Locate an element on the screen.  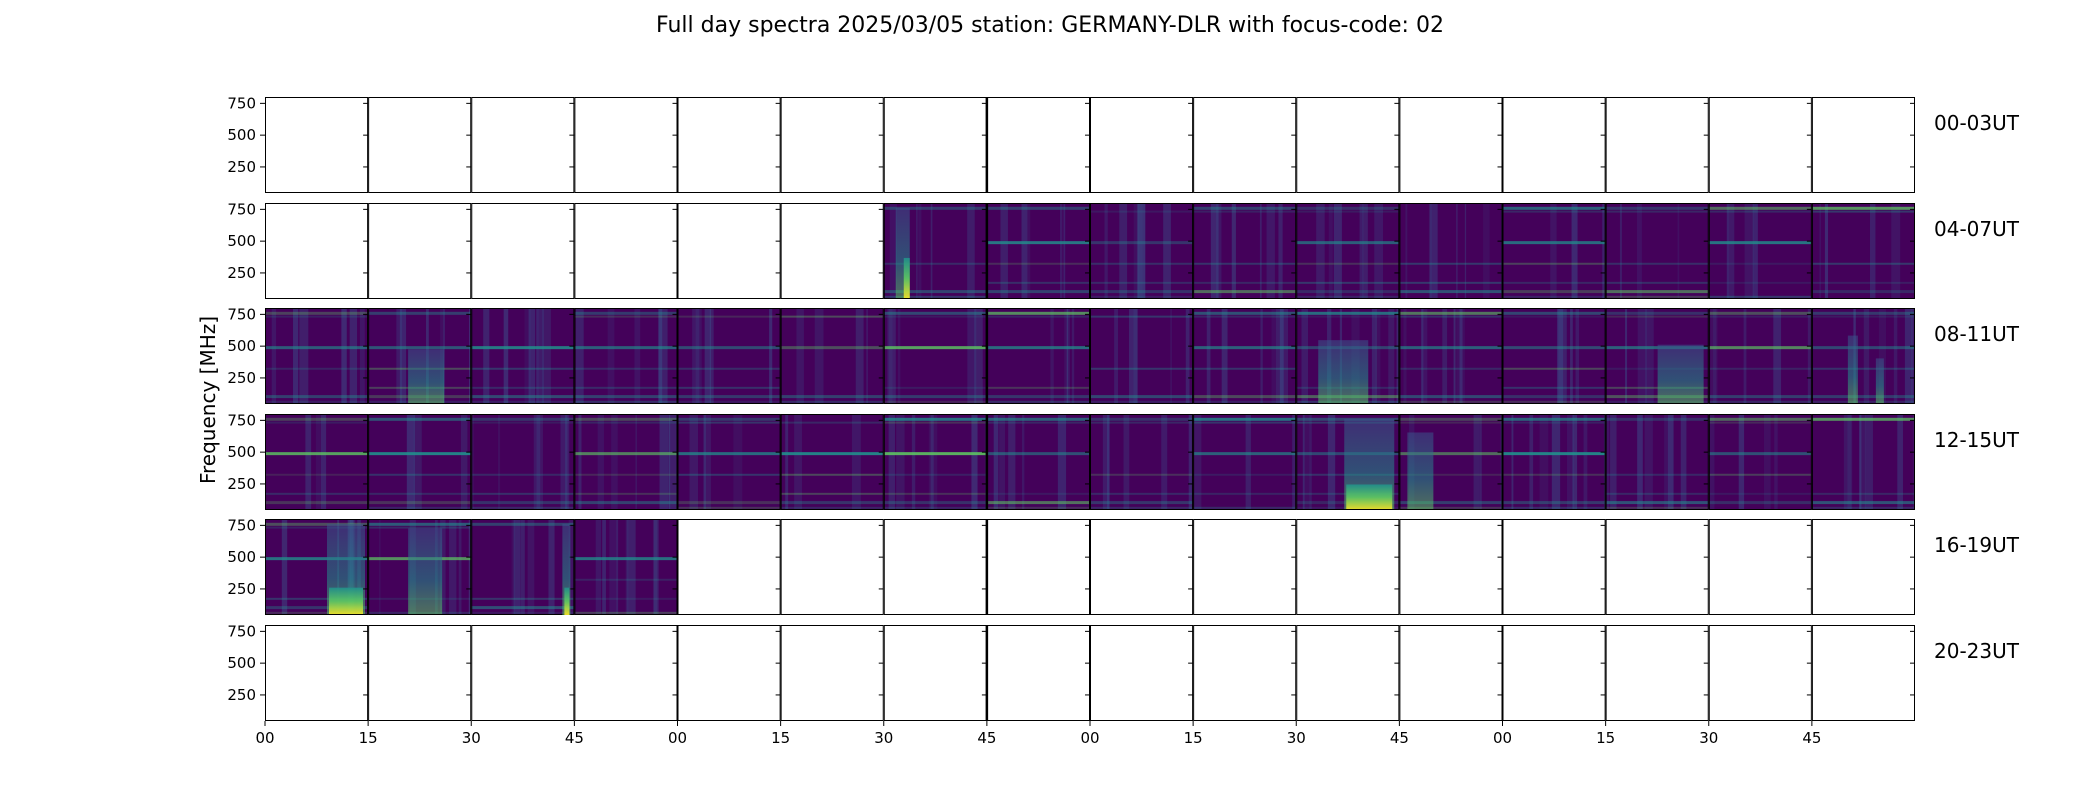
x-tick-label: 15 is located at coordinates (1605, 738).